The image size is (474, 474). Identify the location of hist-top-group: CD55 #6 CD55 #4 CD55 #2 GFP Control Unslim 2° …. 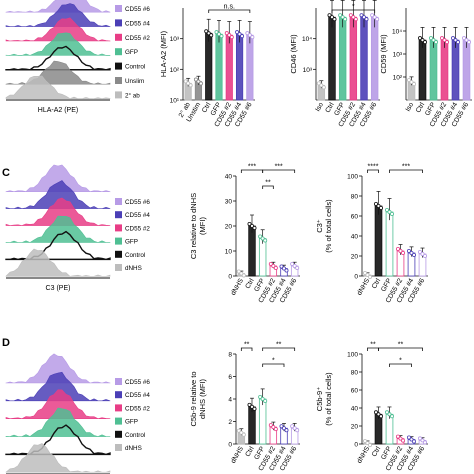
(77, 57).